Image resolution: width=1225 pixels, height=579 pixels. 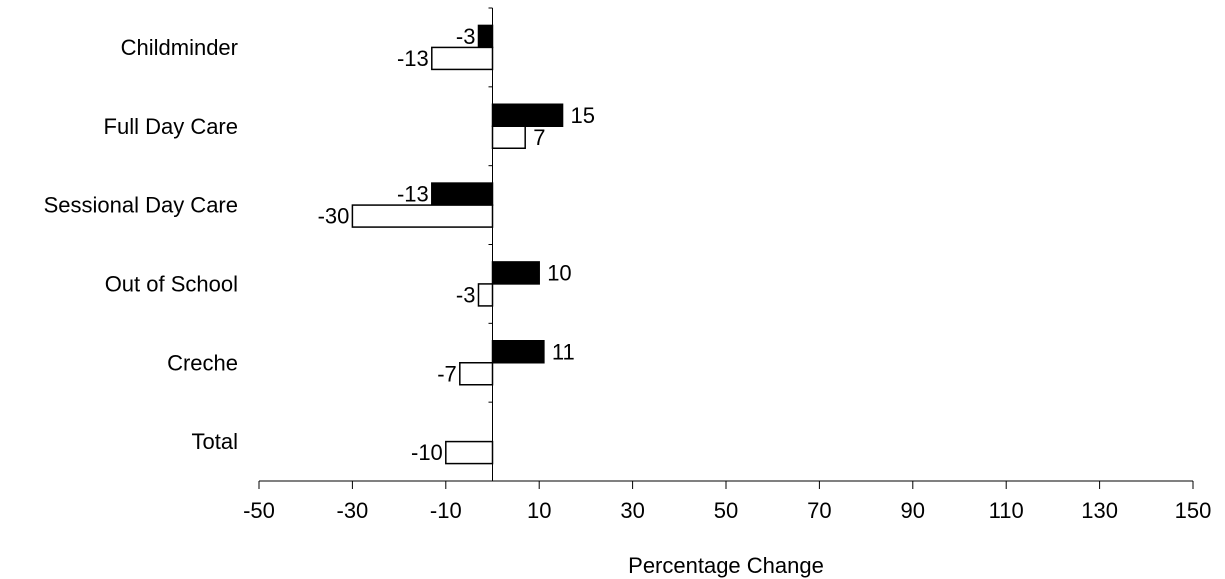 I want to click on bars, so click(x=457, y=244).